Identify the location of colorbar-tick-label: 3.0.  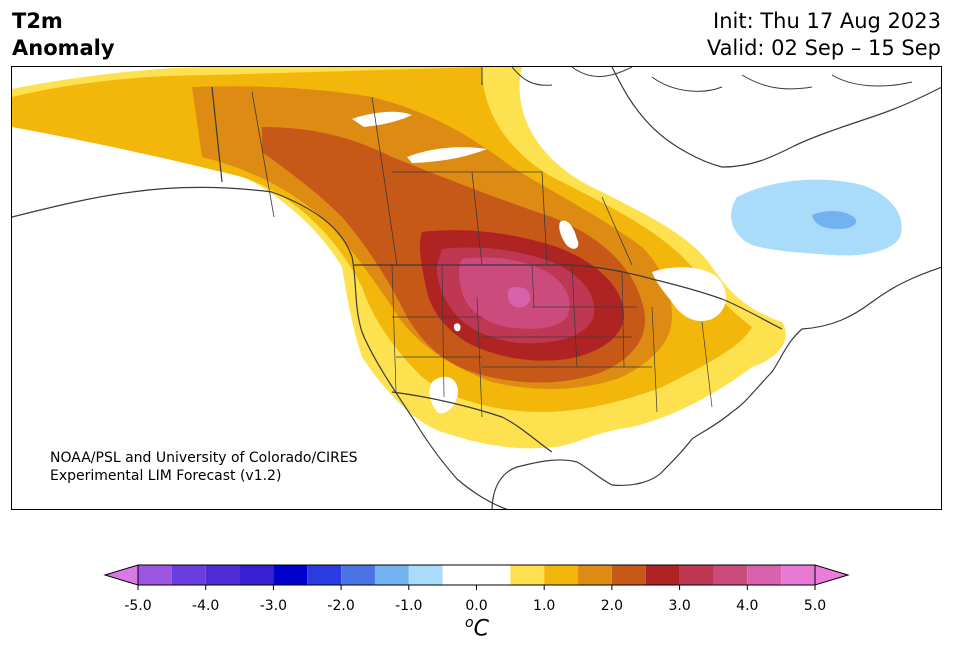
(679, 606).